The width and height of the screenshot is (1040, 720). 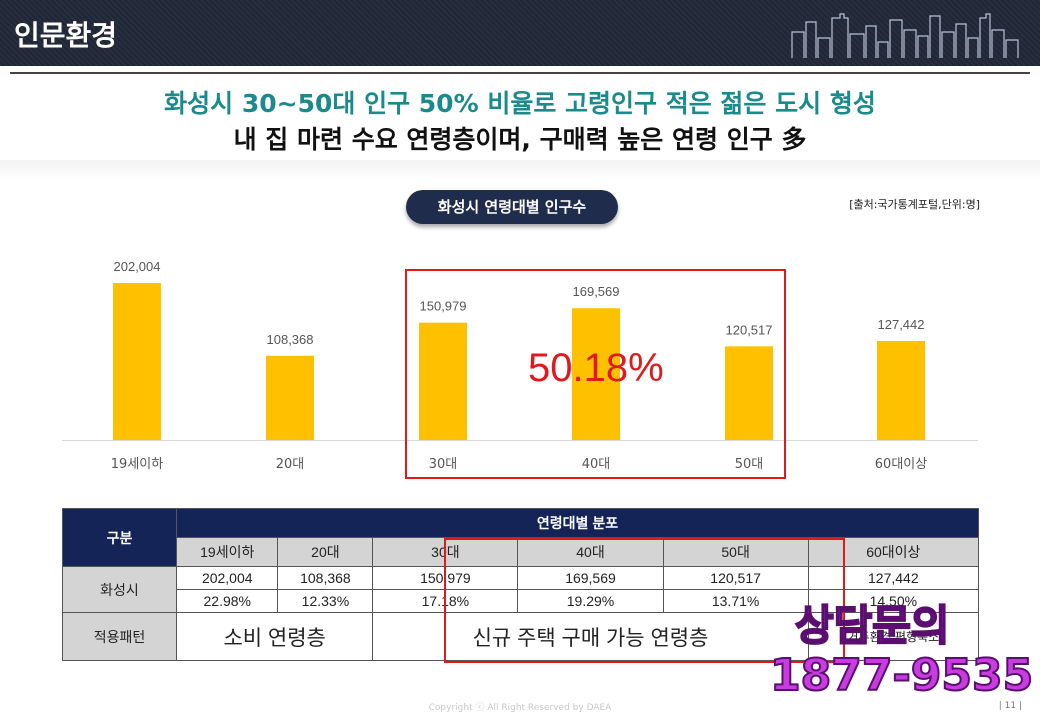 What do you see at coordinates (590, 552) in the screenshot?
I see `table-age-header: 40대` at bounding box center [590, 552].